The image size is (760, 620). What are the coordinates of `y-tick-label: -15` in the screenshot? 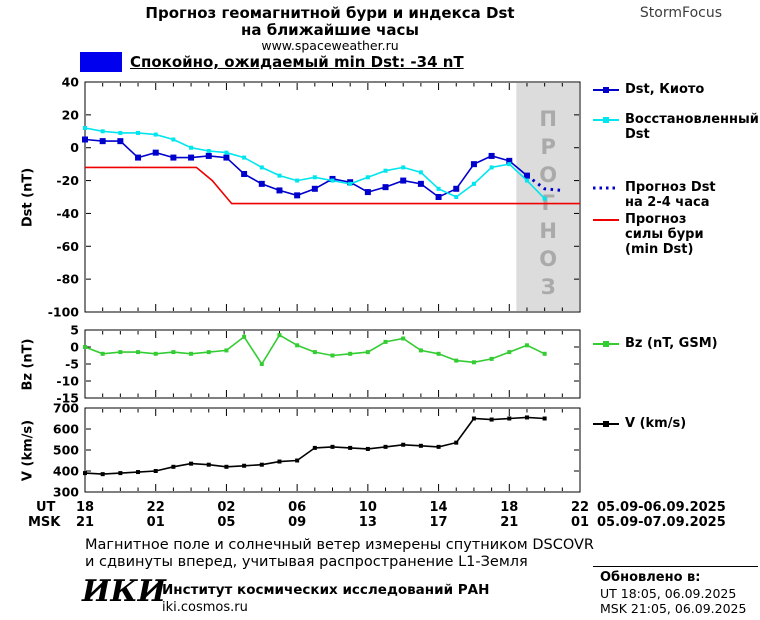 It's located at (67, 398).